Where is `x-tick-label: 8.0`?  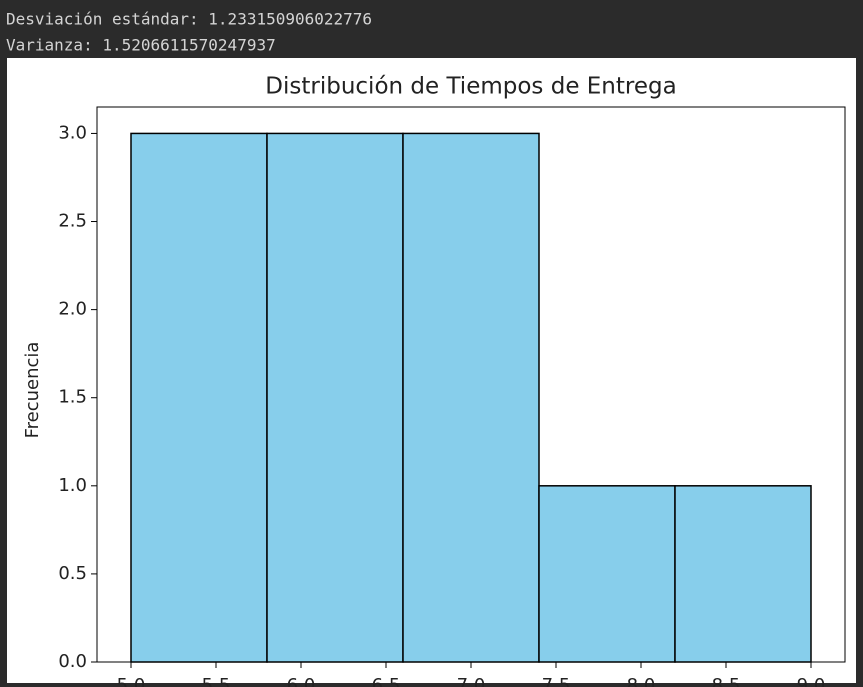
x-tick-label: 8.0 is located at coordinates (641, 681).